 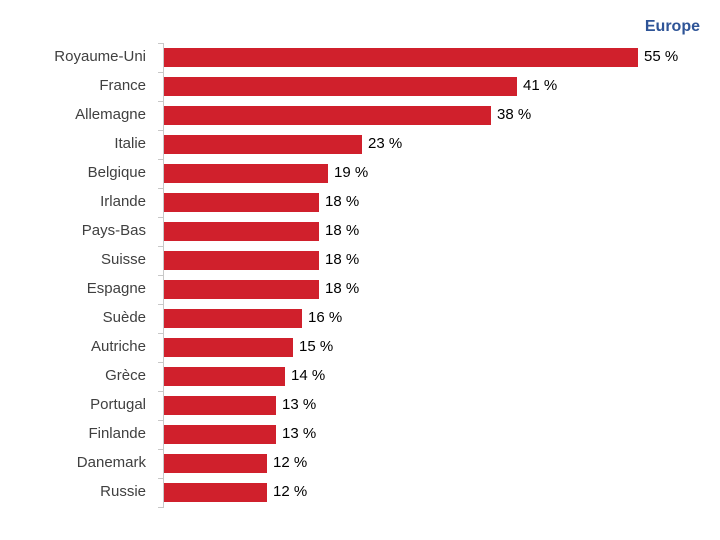 I want to click on value-label: 14 %, so click(x=308, y=375).